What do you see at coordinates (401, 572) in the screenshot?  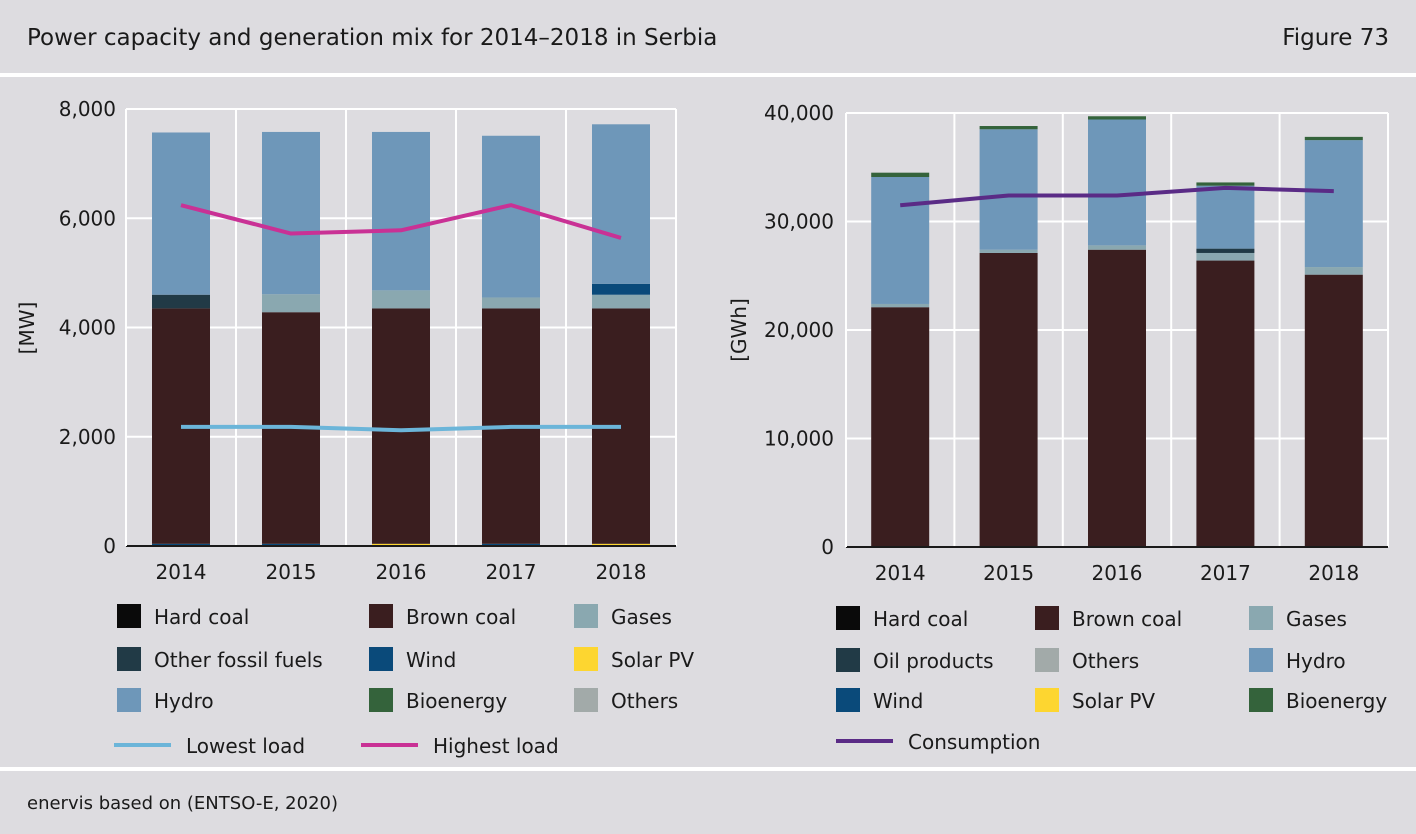 I see `x-tick-label-0-2: 2016` at bounding box center [401, 572].